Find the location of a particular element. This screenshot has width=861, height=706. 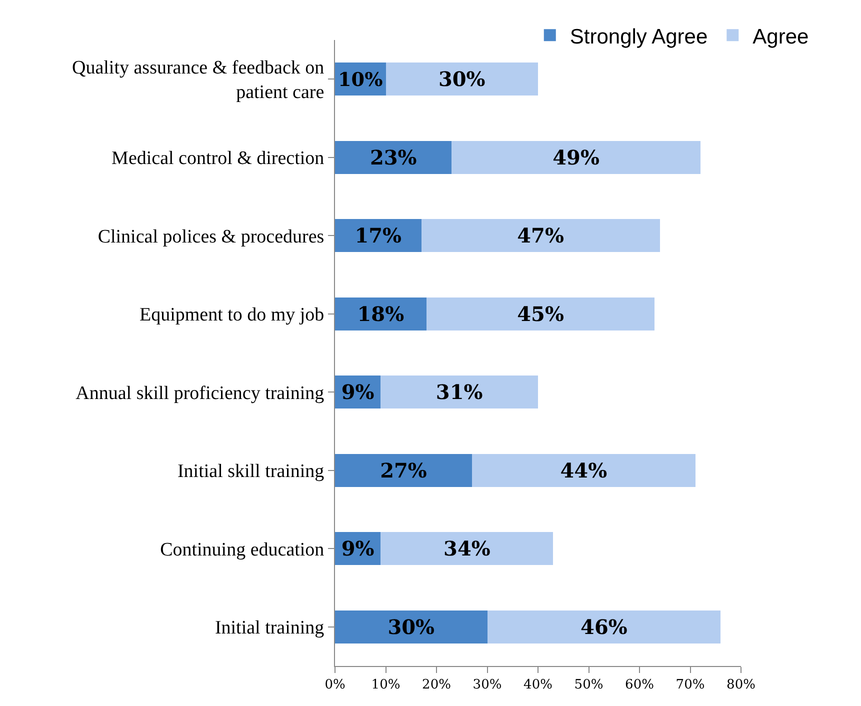

data-label: 18% is located at coordinates (380, 314).